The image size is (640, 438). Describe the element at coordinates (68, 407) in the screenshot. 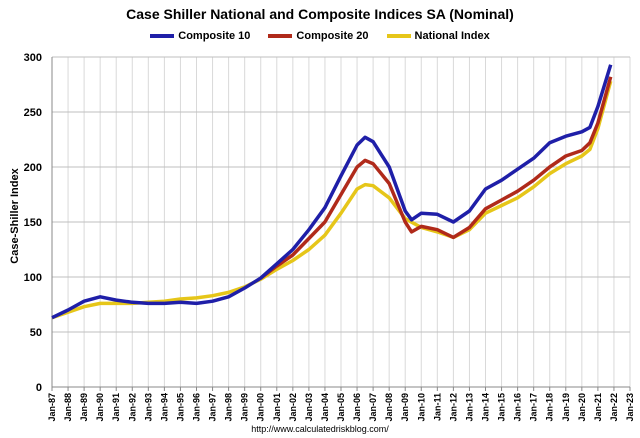

I see `x-tick-label: Jan-88` at that location.